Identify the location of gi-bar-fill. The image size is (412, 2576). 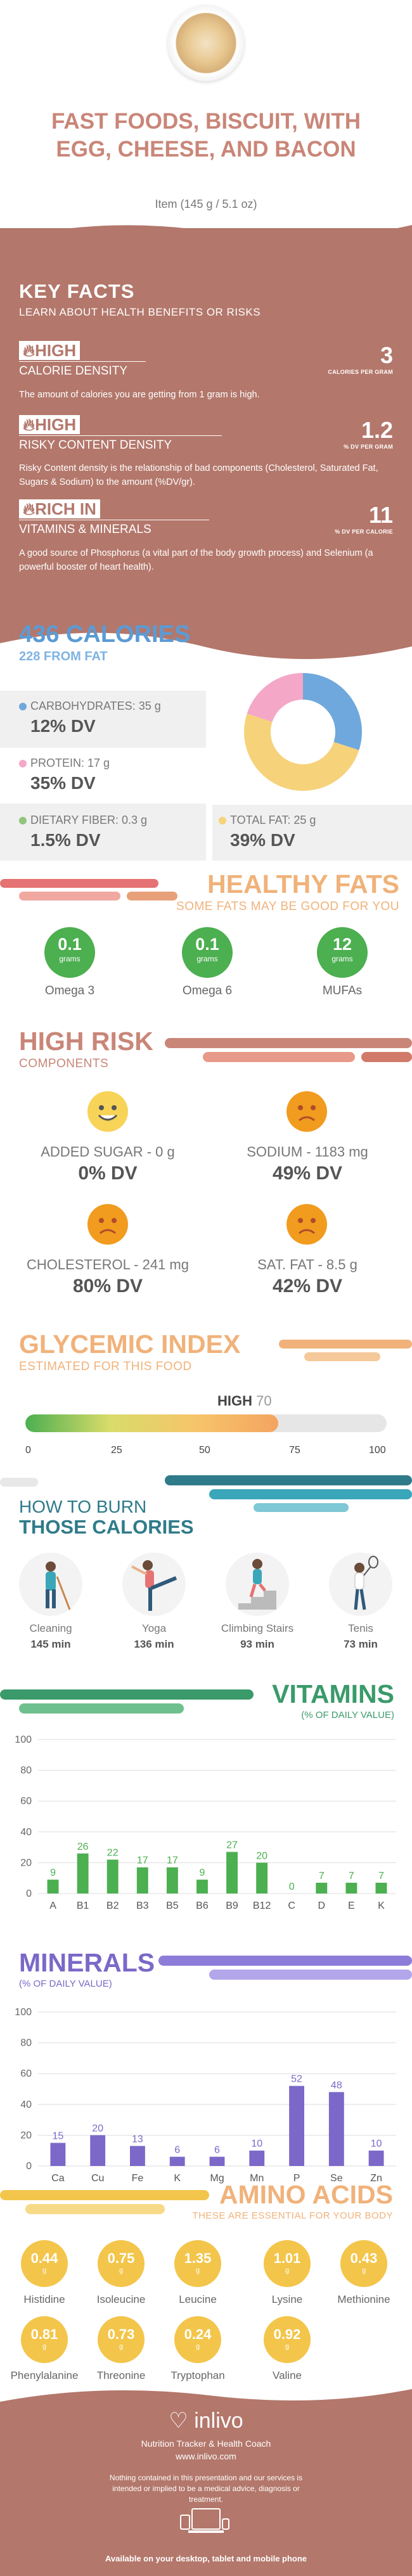
(151, 1423).